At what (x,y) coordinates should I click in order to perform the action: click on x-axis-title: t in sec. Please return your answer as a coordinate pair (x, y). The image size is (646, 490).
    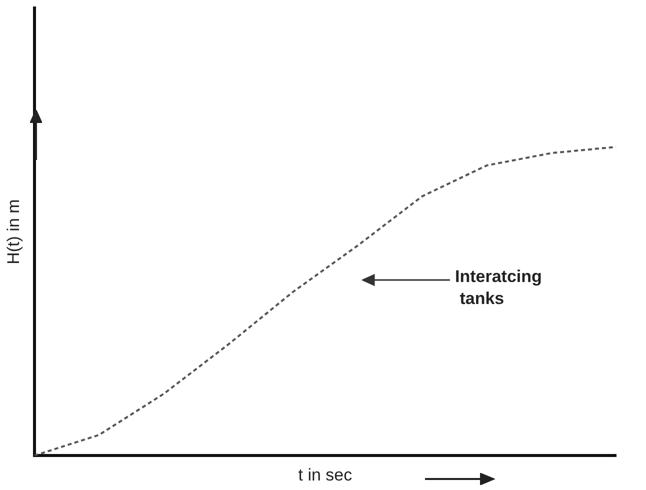
    Looking at the image, I should click on (325, 474).